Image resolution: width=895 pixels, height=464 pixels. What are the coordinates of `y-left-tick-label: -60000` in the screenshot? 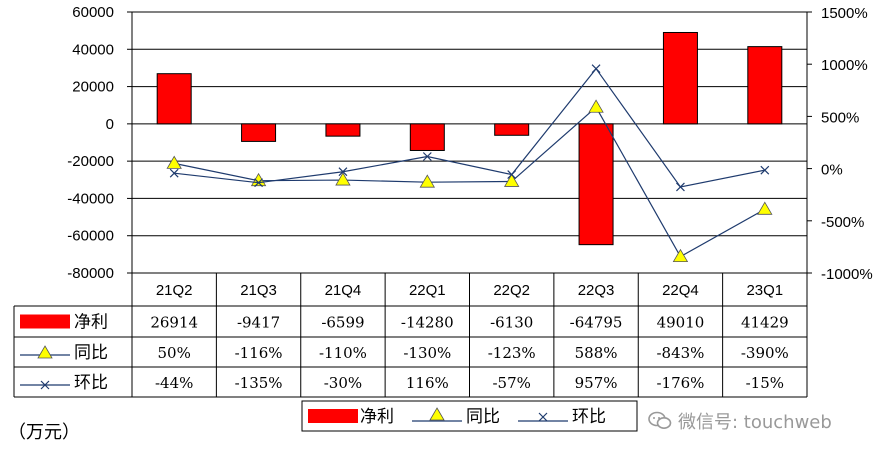 It's located at (90, 236).